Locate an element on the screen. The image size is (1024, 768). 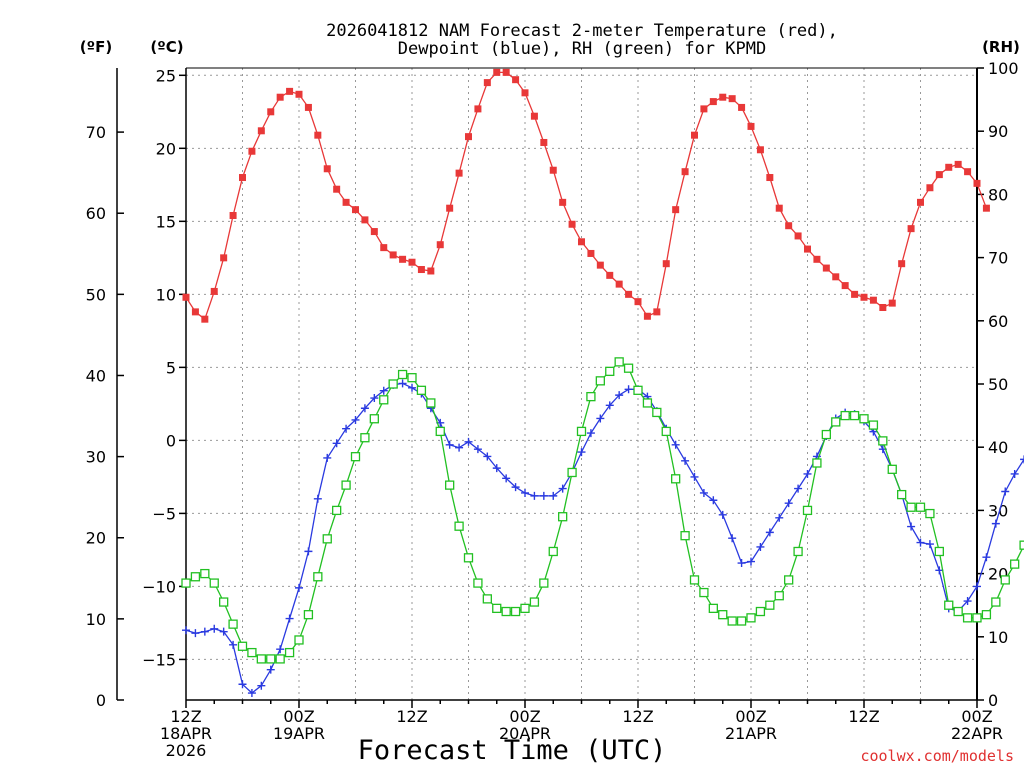
rh-tick-label: 60 is located at coordinates (998, 321).